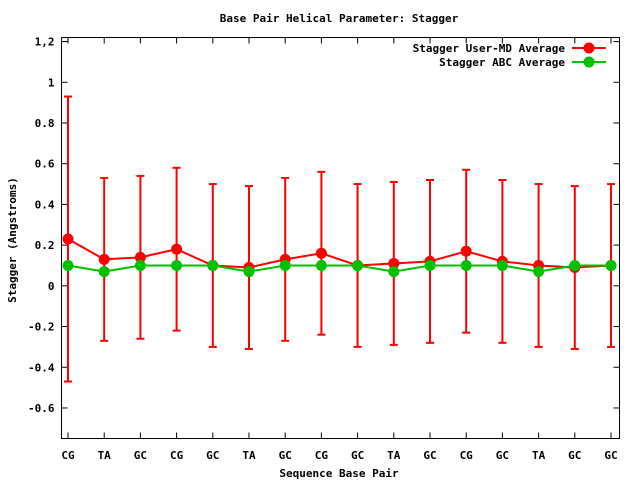  Describe the element at coordinates (45, 123) in the screenshot. I see `y-tick-label: 0.8` at that location.